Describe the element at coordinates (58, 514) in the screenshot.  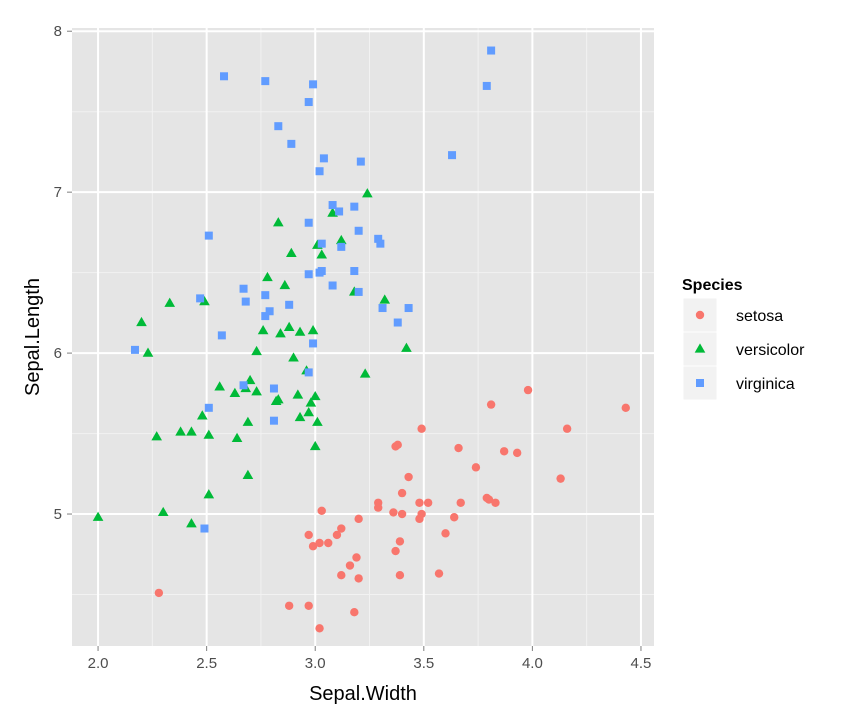
I see `y-tick-label: 5` at that location.